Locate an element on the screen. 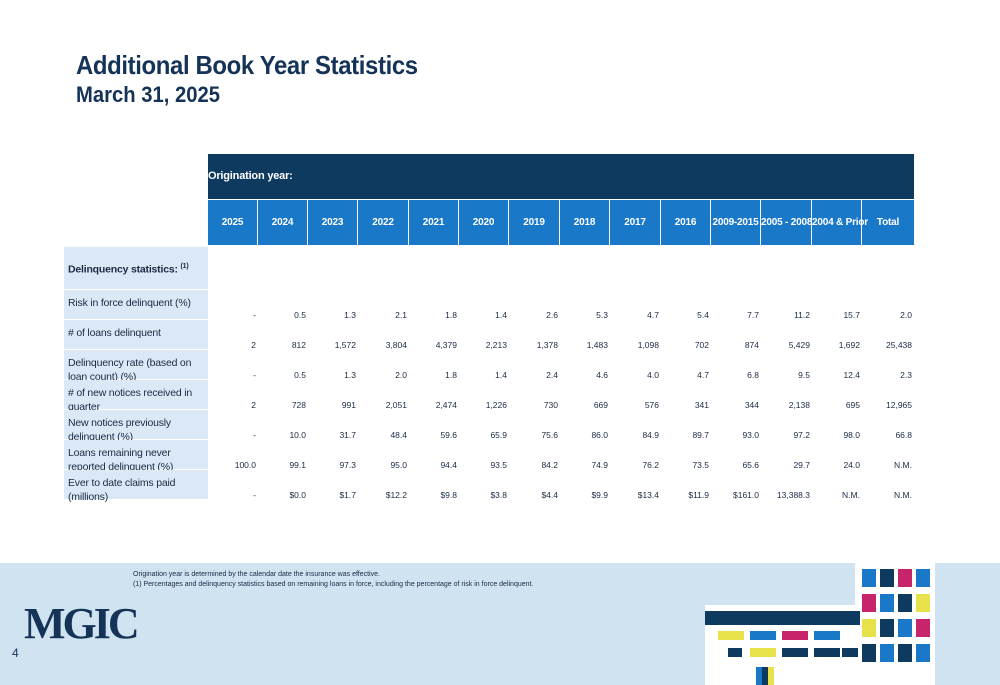 This screenshot has height=685, width=1000. table-cell: 31.7 is located at coordinates (347, 435).